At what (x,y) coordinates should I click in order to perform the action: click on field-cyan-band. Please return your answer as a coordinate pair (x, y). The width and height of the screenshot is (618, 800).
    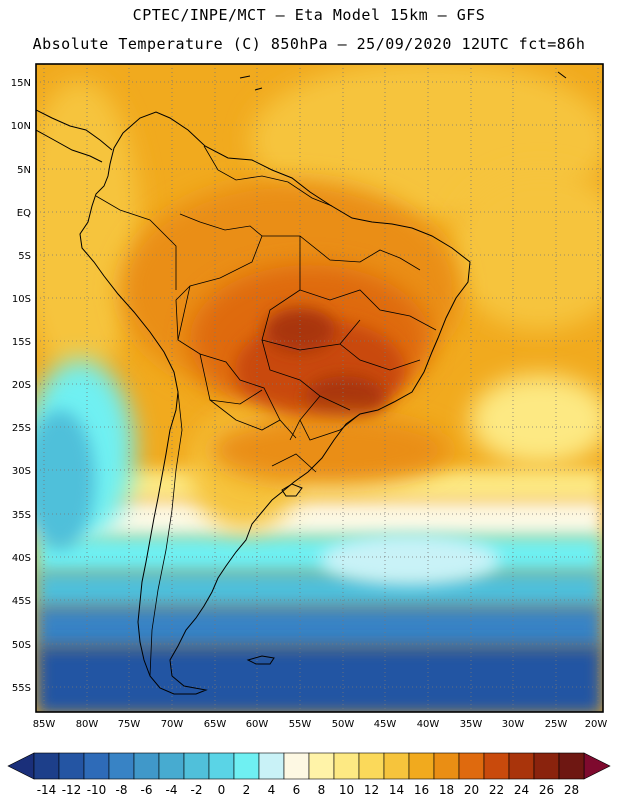
    Looking at the image, I should click on (319, 555).